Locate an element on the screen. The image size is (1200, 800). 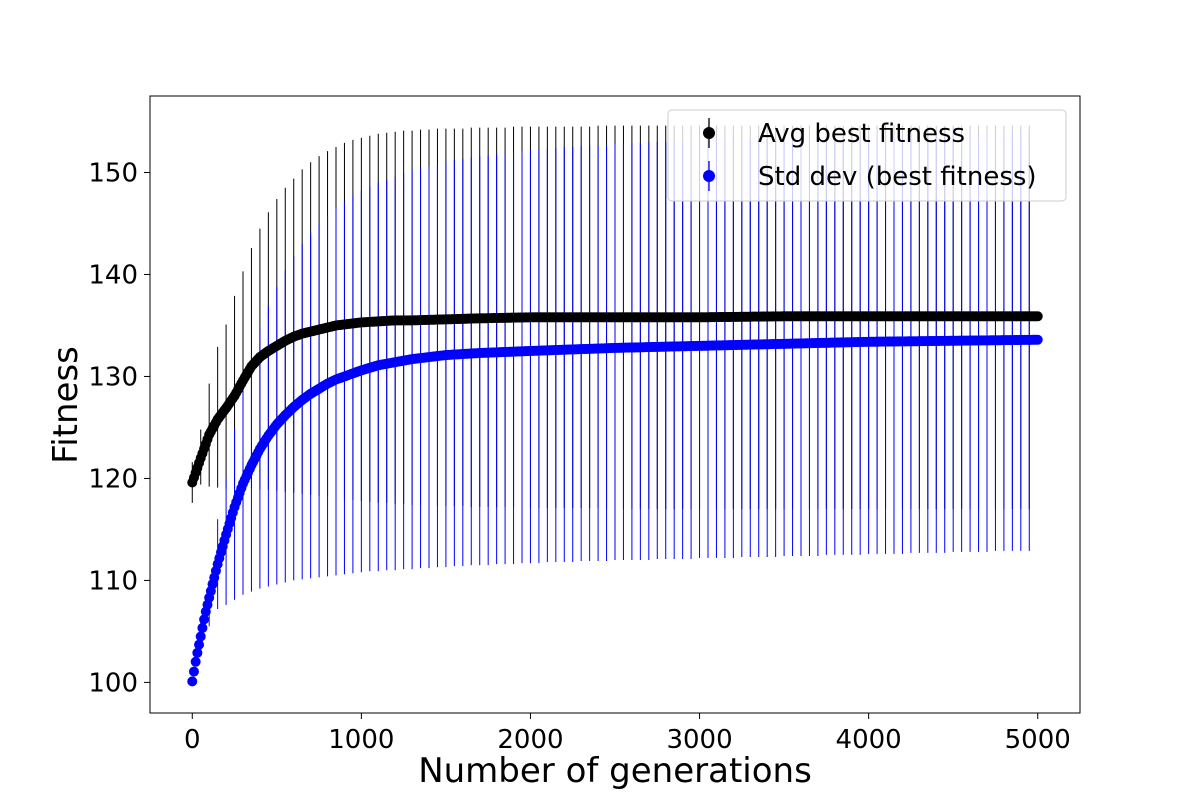
x-axis-label: Number of generations is located at coordinates (615, 771).